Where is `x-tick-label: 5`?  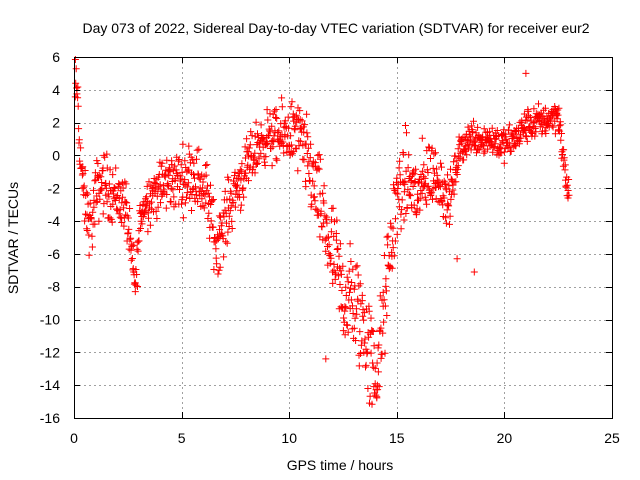
x-tick-label: 5 is located at coordinates (182, 438).